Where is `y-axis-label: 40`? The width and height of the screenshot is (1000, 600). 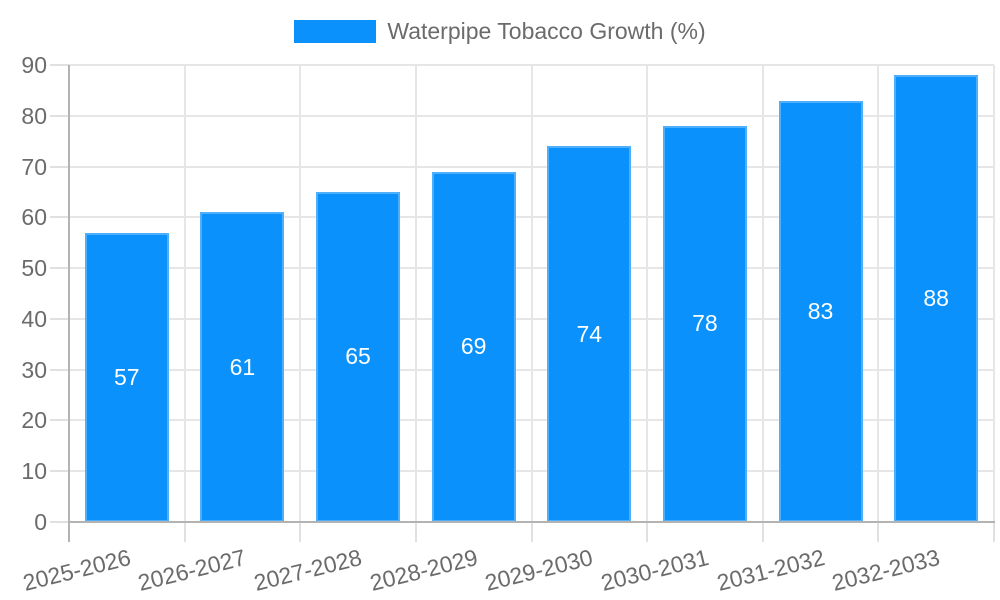 y-axis-label: 40 is located at coordinates (34, 318).